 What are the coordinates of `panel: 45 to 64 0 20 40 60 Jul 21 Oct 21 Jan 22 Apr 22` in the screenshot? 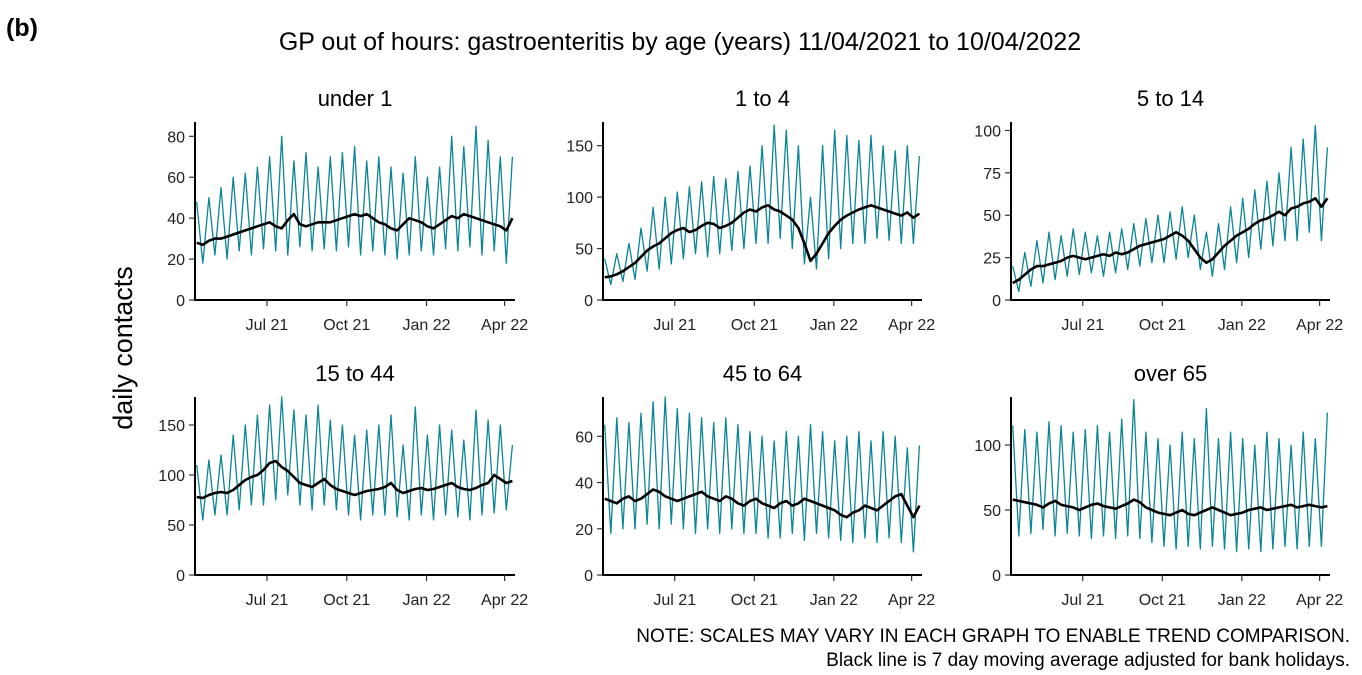 It's located at (755, 485).